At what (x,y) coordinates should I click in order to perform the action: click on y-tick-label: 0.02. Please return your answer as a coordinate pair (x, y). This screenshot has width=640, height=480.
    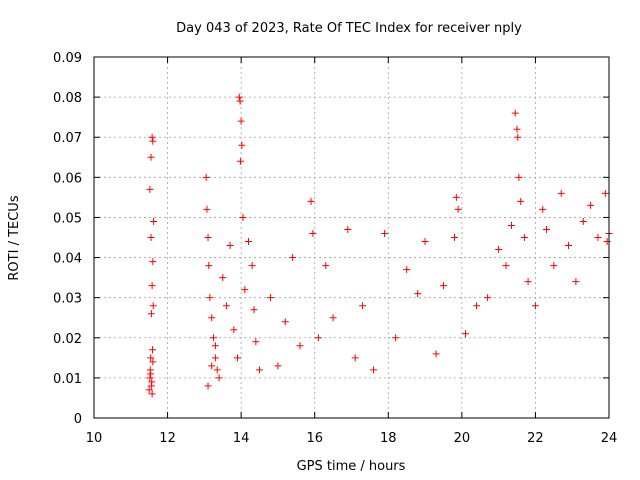
    Looking at the image, I should click on (67, 339).